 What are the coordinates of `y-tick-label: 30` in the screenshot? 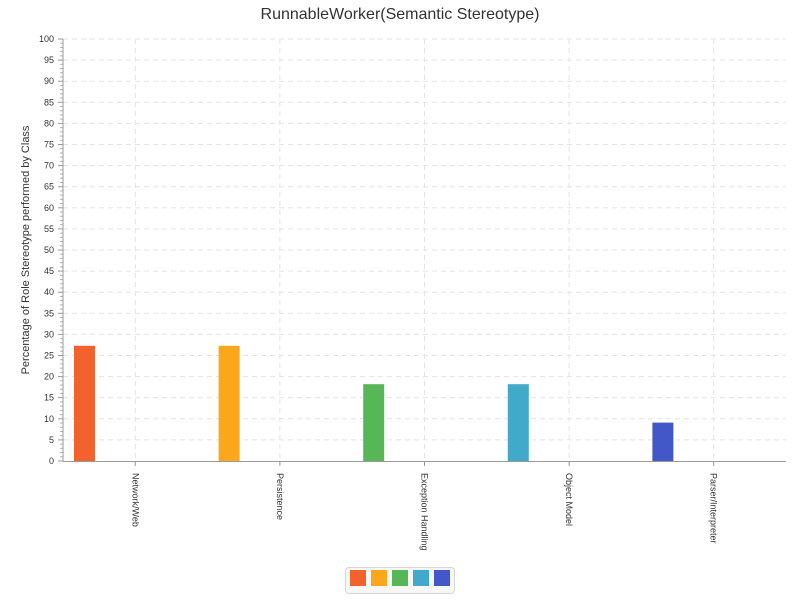 It's located at (49, 334).